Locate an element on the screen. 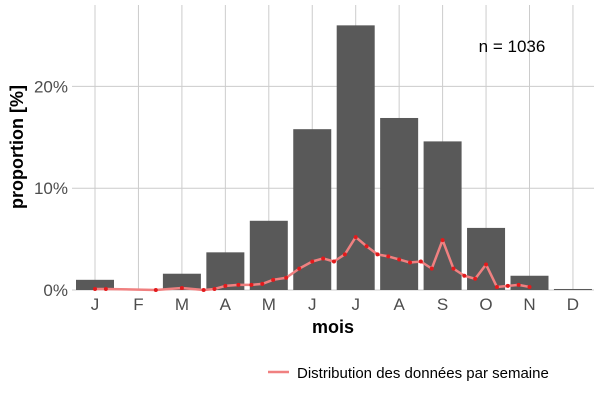 This screenshot has height=400, width=600. x-tick-label: N is located at coordinates (529, 304).